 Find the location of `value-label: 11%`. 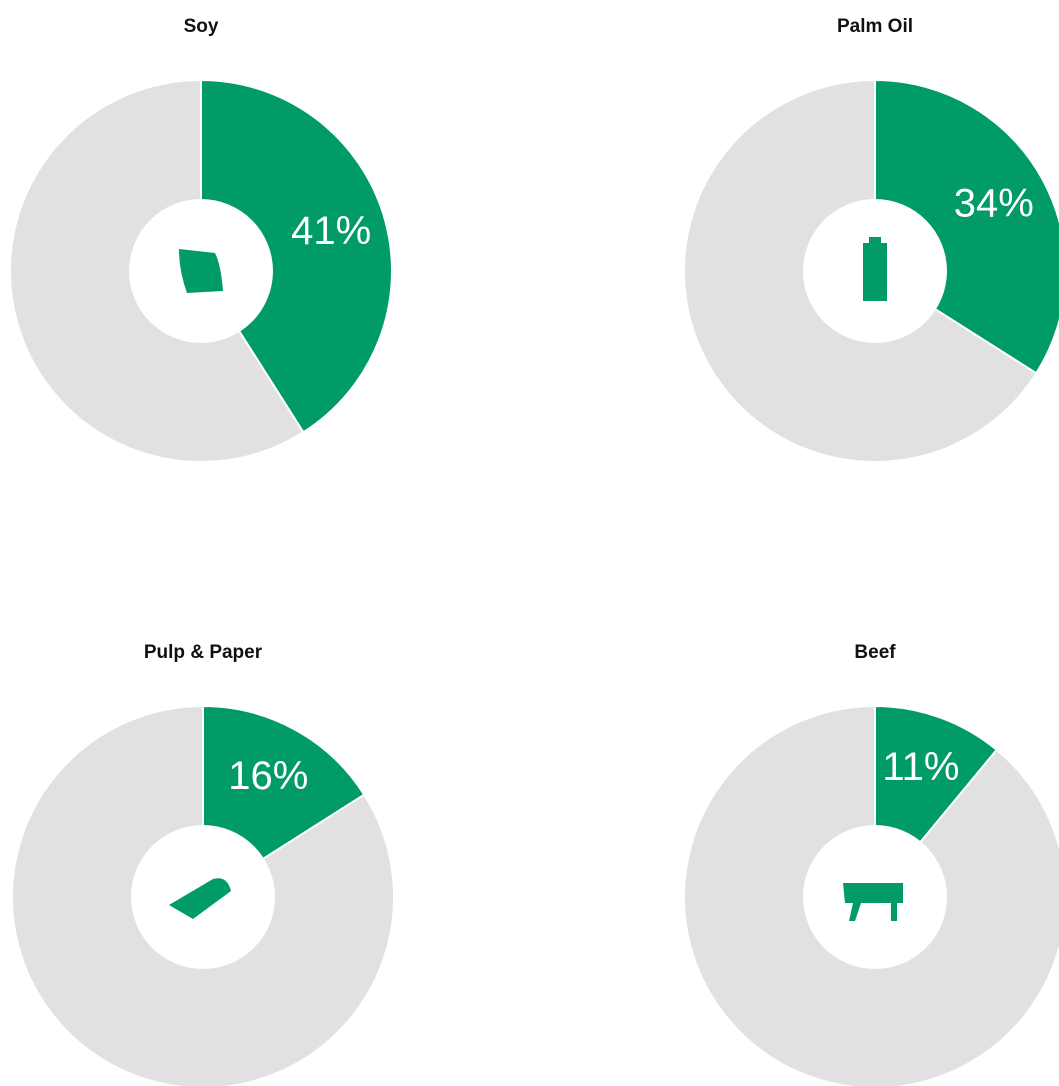

value-label: 11% is located at coordinates (920, 767).